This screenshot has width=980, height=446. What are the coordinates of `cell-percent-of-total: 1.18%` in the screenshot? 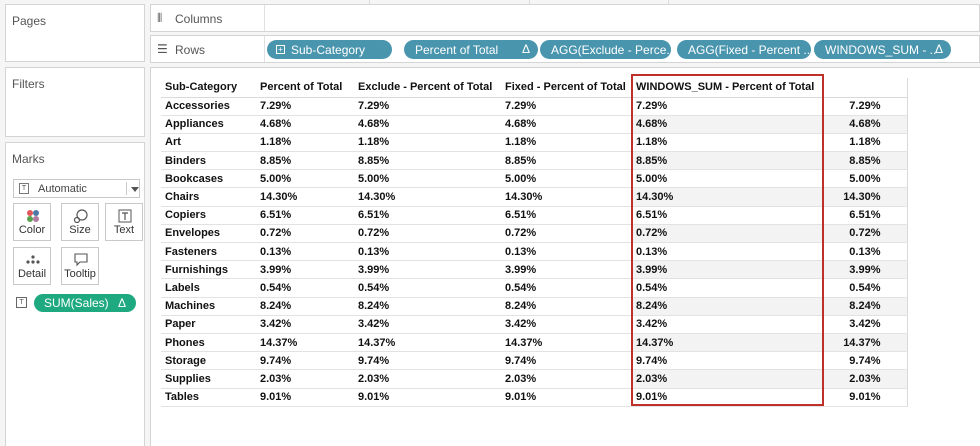 It's located at (305, 143).